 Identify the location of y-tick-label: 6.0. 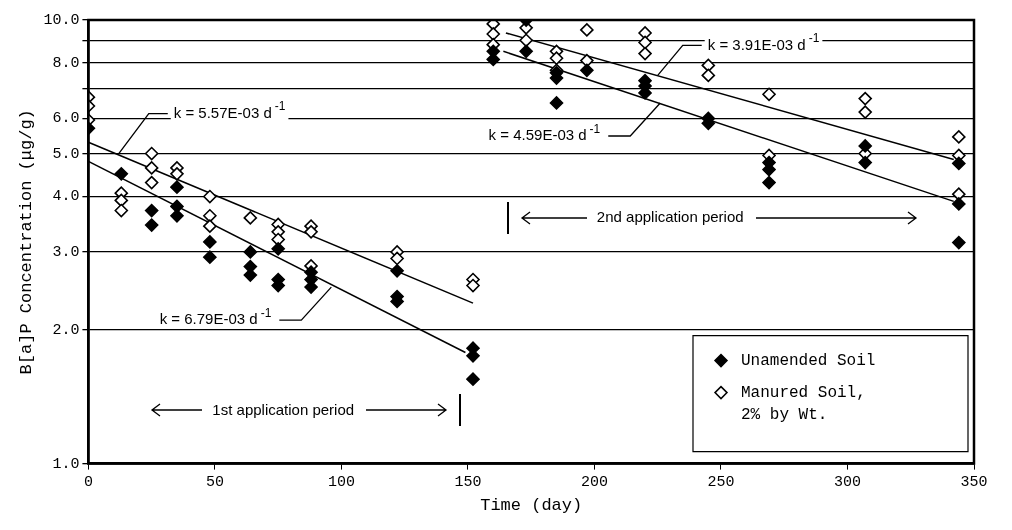
(66, 119).